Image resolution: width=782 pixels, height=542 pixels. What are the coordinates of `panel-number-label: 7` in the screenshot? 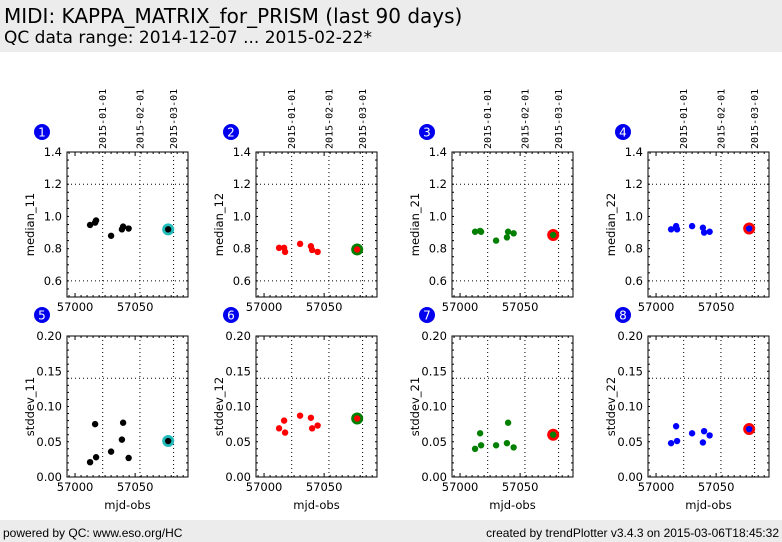 It's located at (427, 316).